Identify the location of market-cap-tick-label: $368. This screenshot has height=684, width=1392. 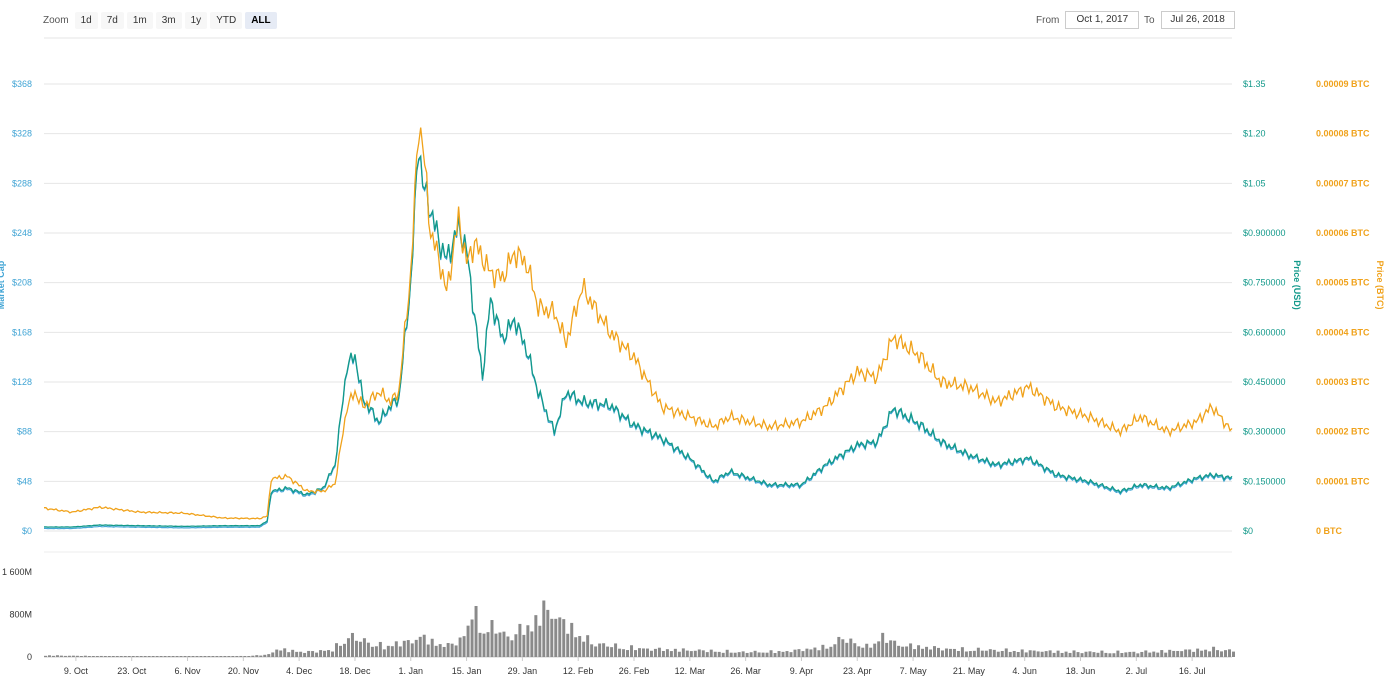
(22, 84).